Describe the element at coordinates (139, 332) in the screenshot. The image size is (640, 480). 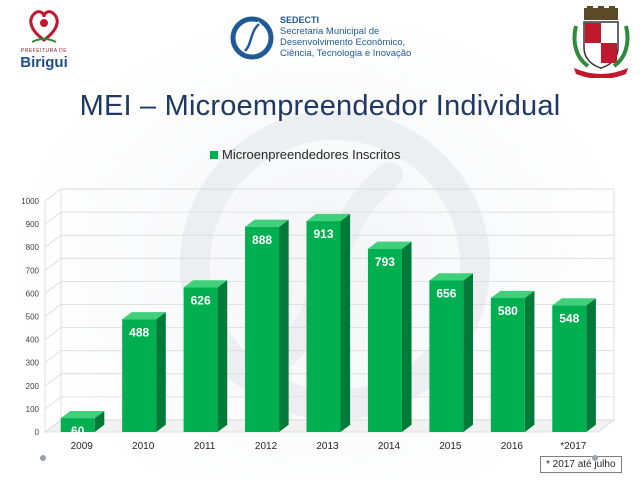
I see `data-label: 488` at that location.